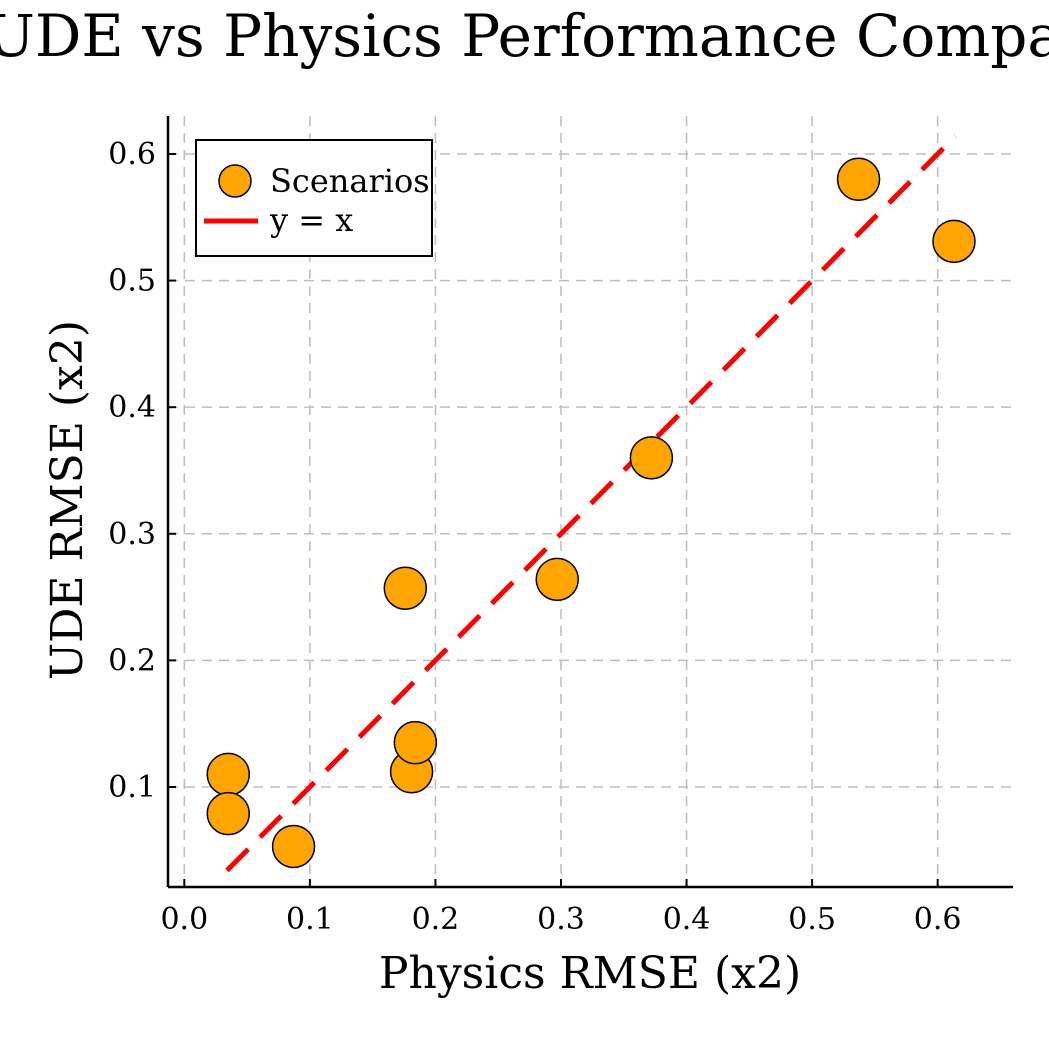 The width and height of the screenshot is (1049, 1050). I want to click on x-tick-label-1: 0.1, so click(310, 919).